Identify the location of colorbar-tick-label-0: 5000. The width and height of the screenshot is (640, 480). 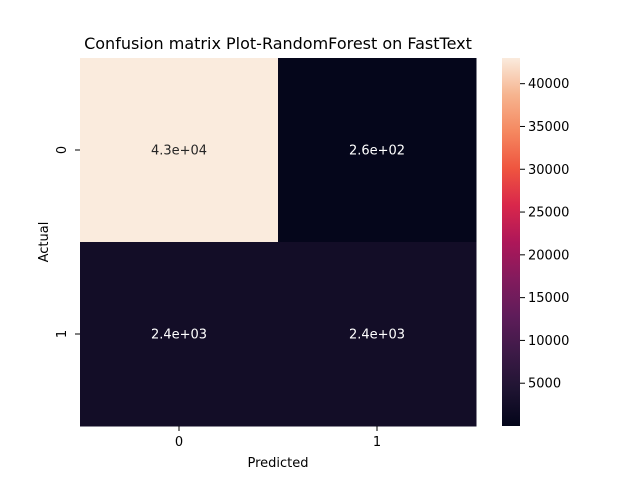
(544, 384).